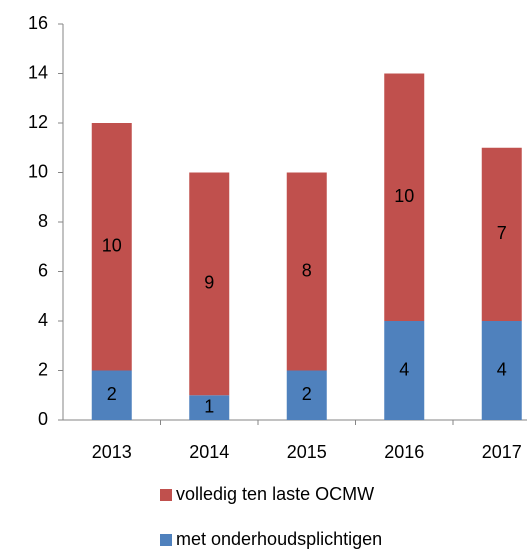  I want to click on x-tick-label: 2015, so click(307, 452).